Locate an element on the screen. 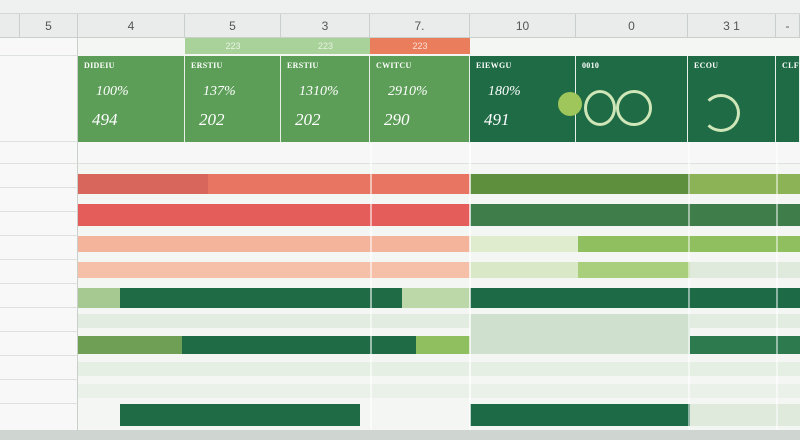 This screenshot has width=800, height=440. horizontal-scrollbar is located at coordinates (400, 435).